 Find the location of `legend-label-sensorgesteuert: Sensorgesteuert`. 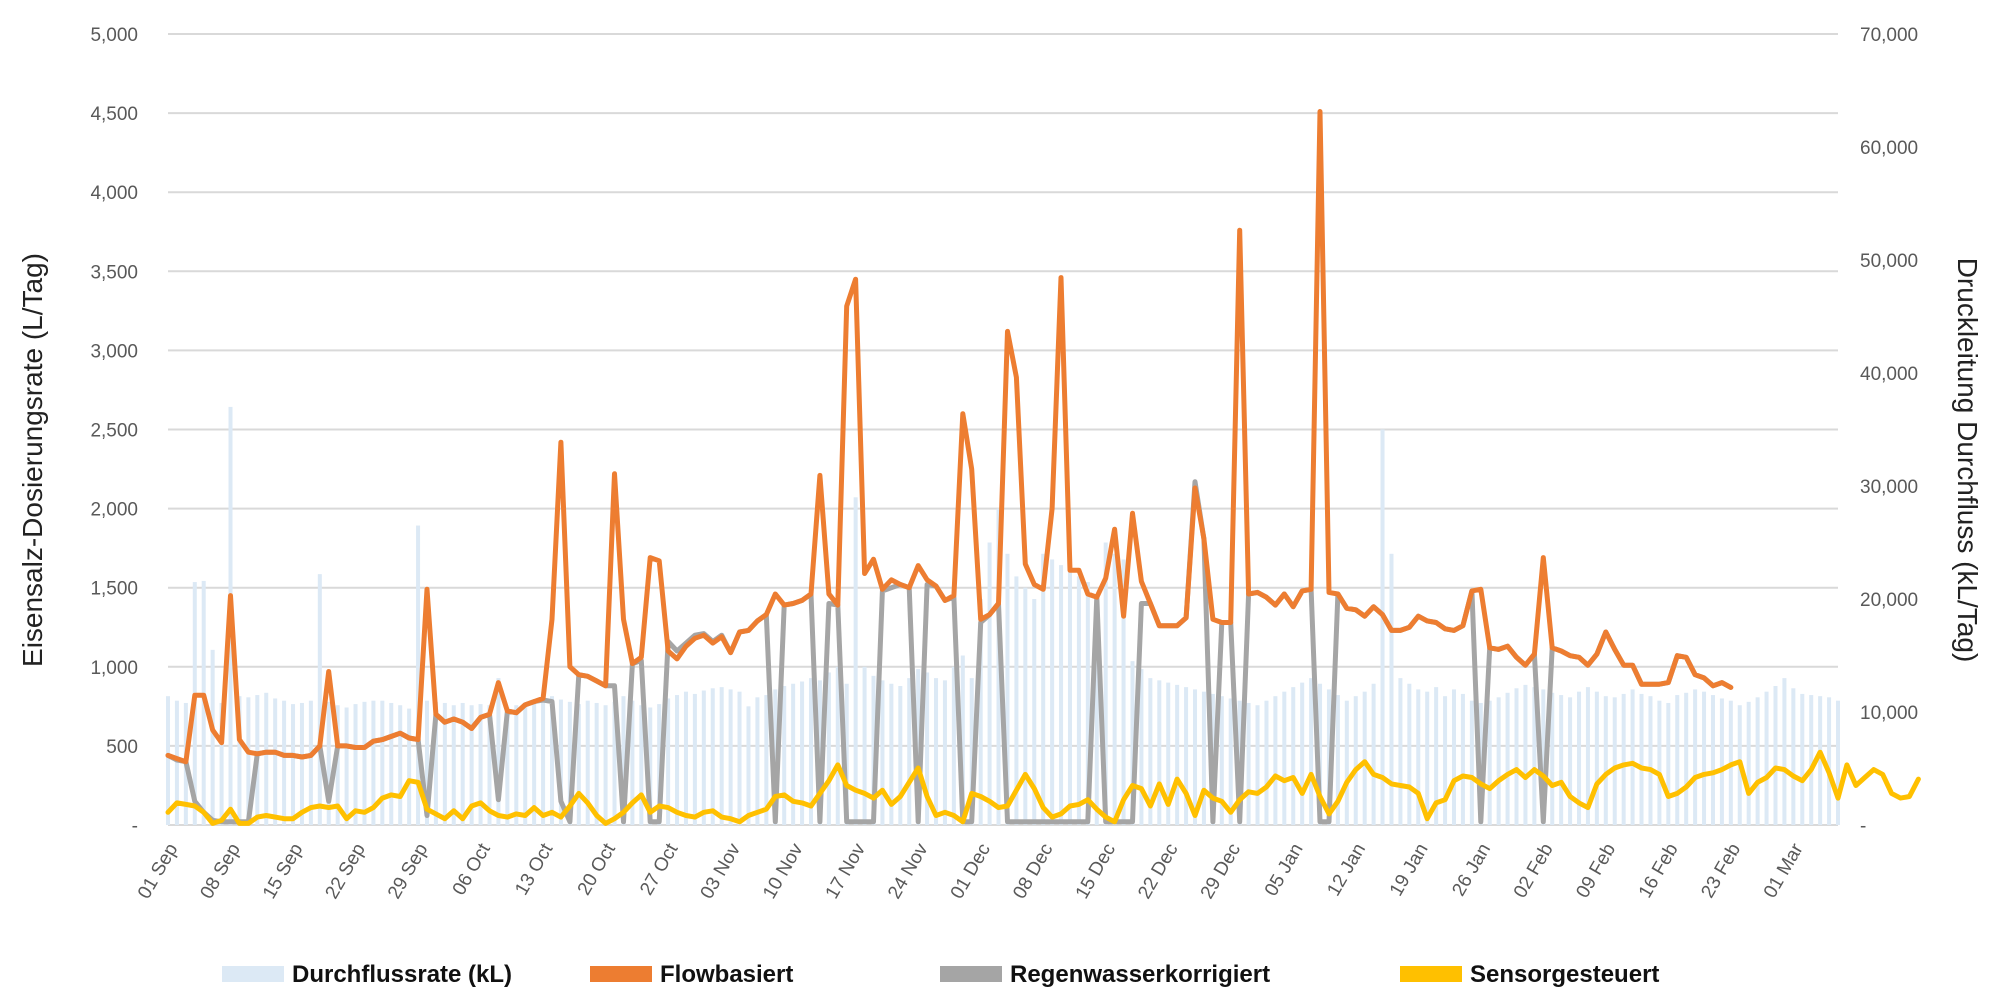

legend-label-sensorgesteuert: Sensorgesteuert is located at coordinates (1564, 974).